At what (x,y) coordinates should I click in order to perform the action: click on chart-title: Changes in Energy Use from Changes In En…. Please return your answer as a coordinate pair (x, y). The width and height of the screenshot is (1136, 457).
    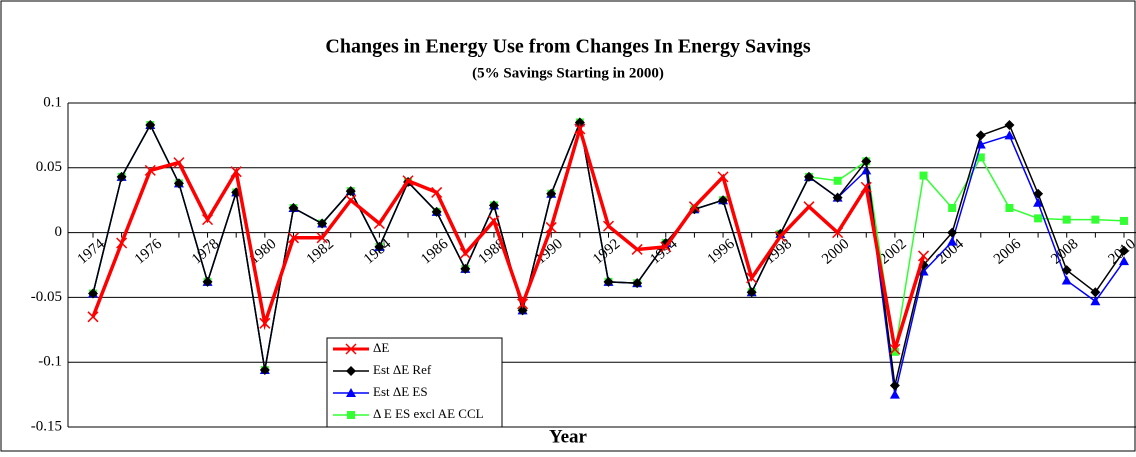
    Looking at the image, I should click on (567, 47).